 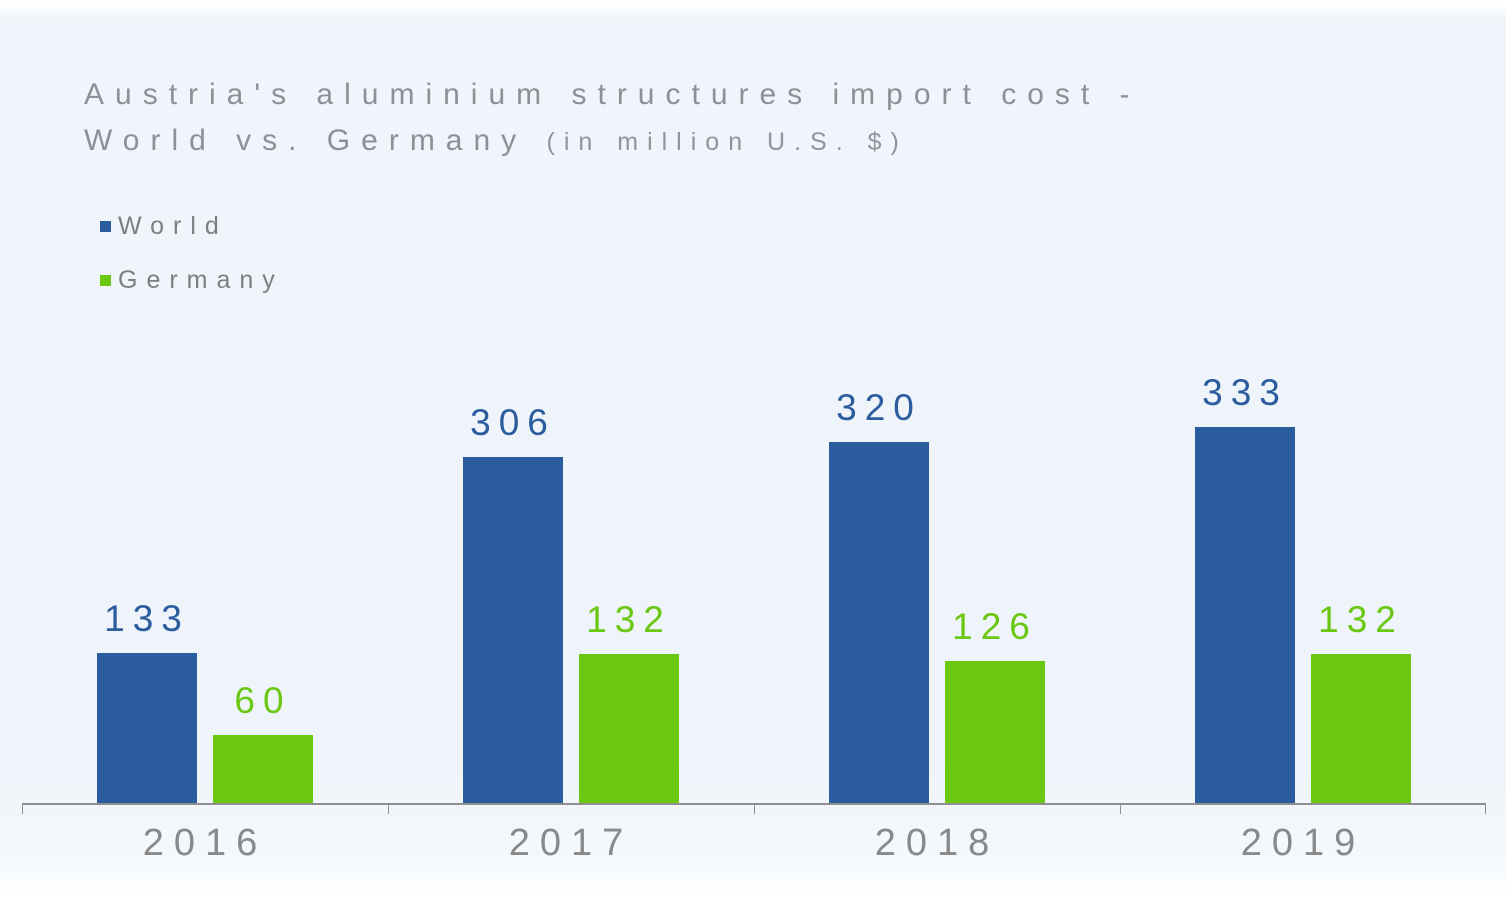 I want to click on bar-group-world-2017: 306, so click(x=513, y=602).